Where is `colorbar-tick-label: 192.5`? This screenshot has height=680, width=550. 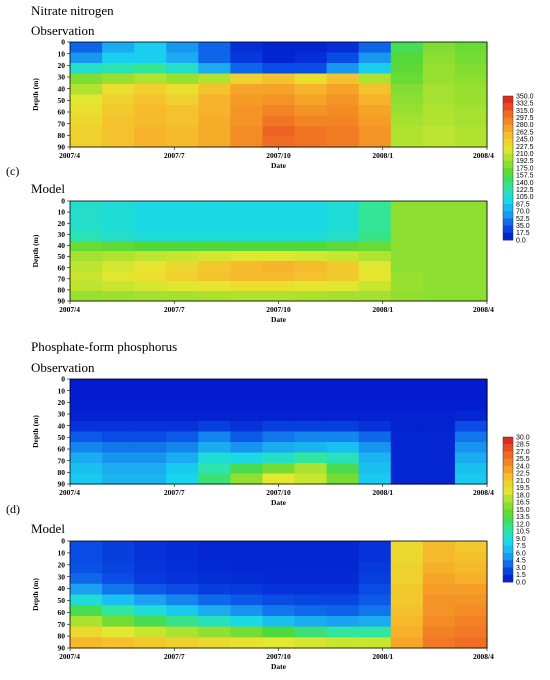 colorbar-tick-label: 192.5 is located at coordinates (525, 161).